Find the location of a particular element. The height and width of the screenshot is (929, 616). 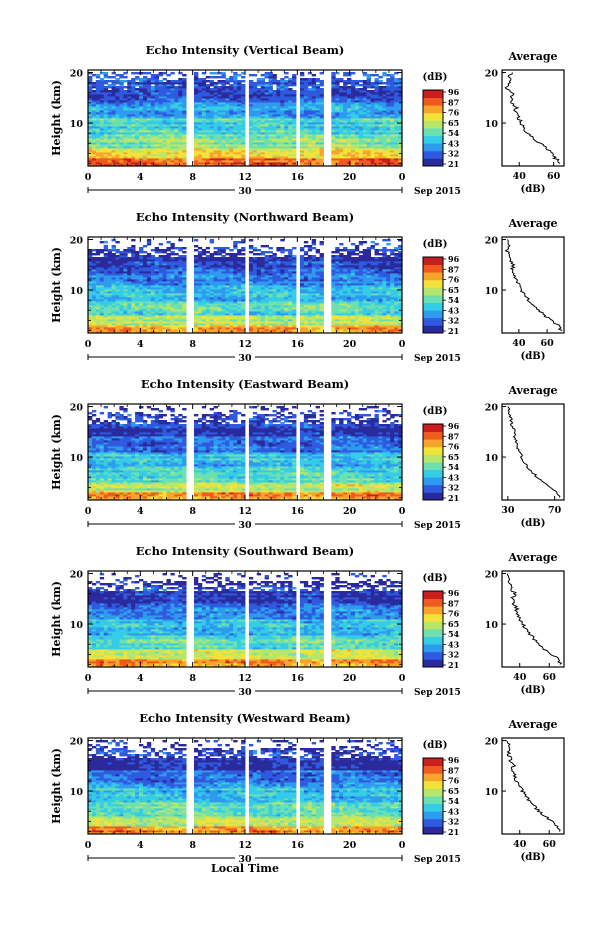

x-tick-label: 12 is located at coordinates (244, 177).